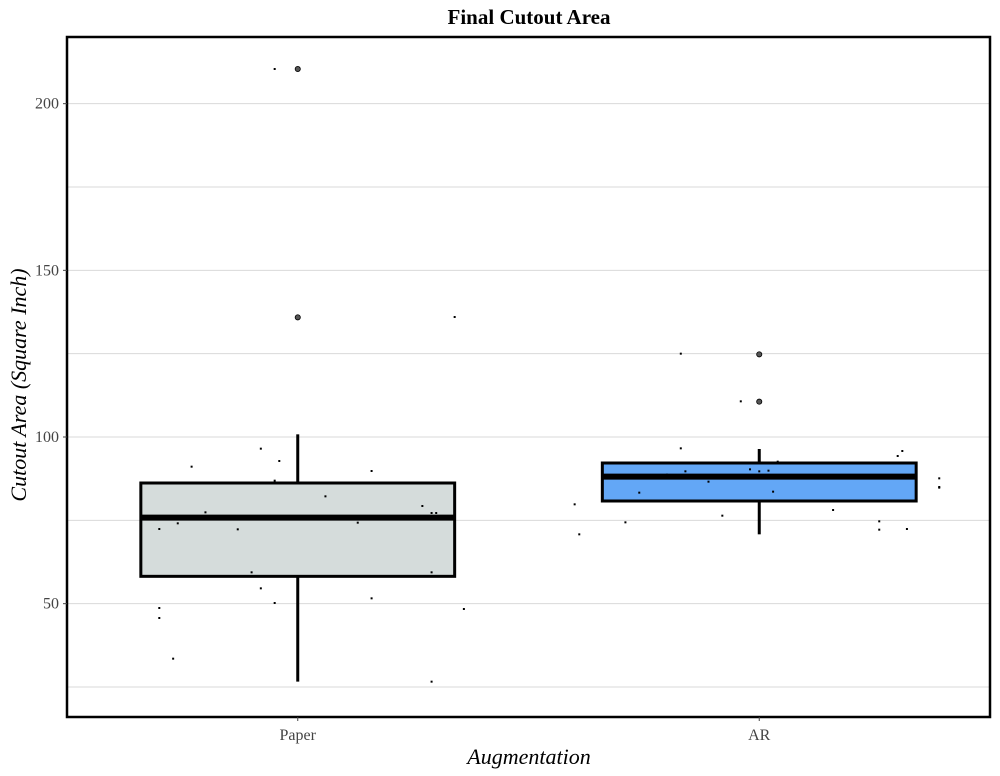 The width and height of the screenshot is (1000, 776). Describe the element at coordinates (298, 735) in the screenshot. I see `x-tick-label: Paper` at that location.